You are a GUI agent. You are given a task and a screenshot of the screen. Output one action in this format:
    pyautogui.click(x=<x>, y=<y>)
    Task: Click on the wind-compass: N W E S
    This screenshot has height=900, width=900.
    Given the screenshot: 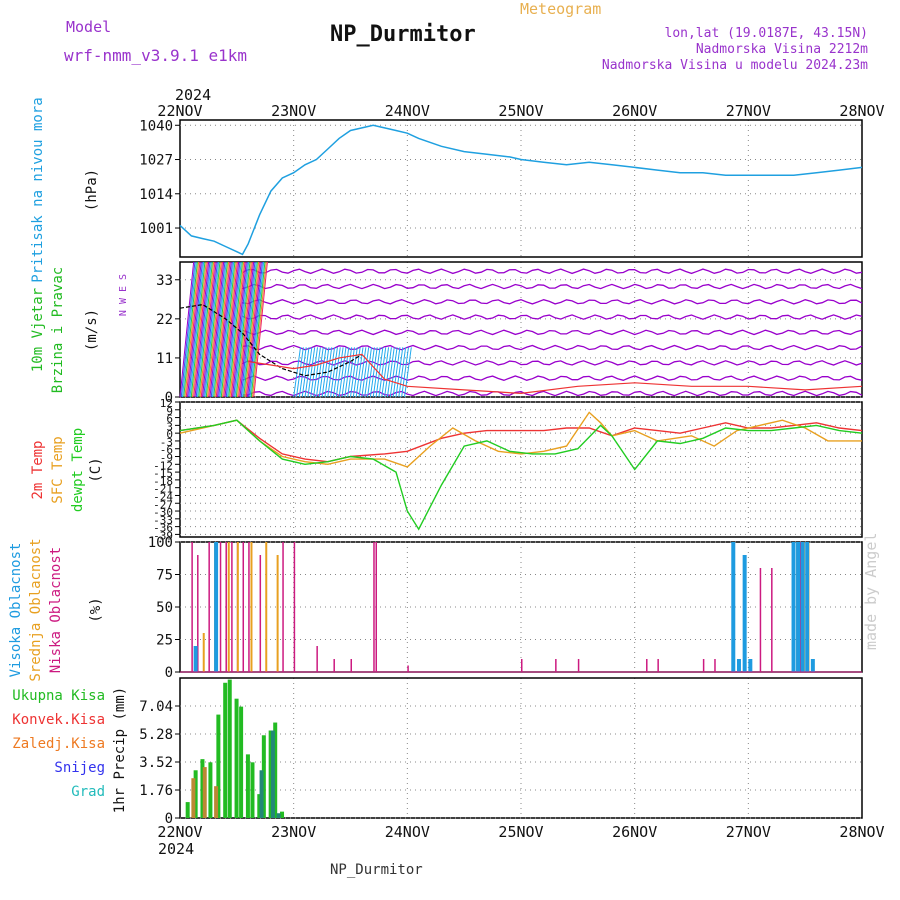 What is the action you would take?
    pyautogui.click(x=123, y=295)
    